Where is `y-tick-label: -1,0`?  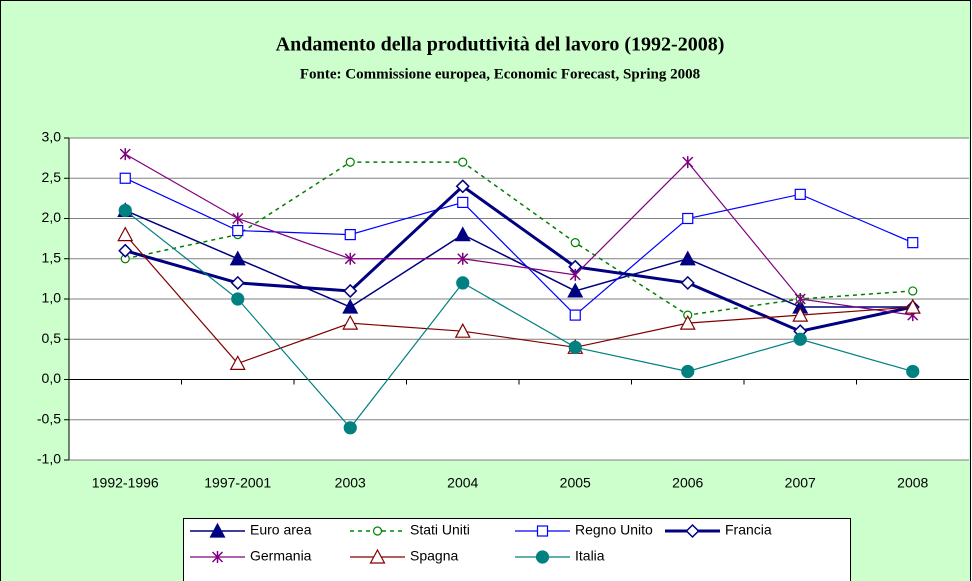
y-tick-label: -1,0 is located at coordinates (49, 459).